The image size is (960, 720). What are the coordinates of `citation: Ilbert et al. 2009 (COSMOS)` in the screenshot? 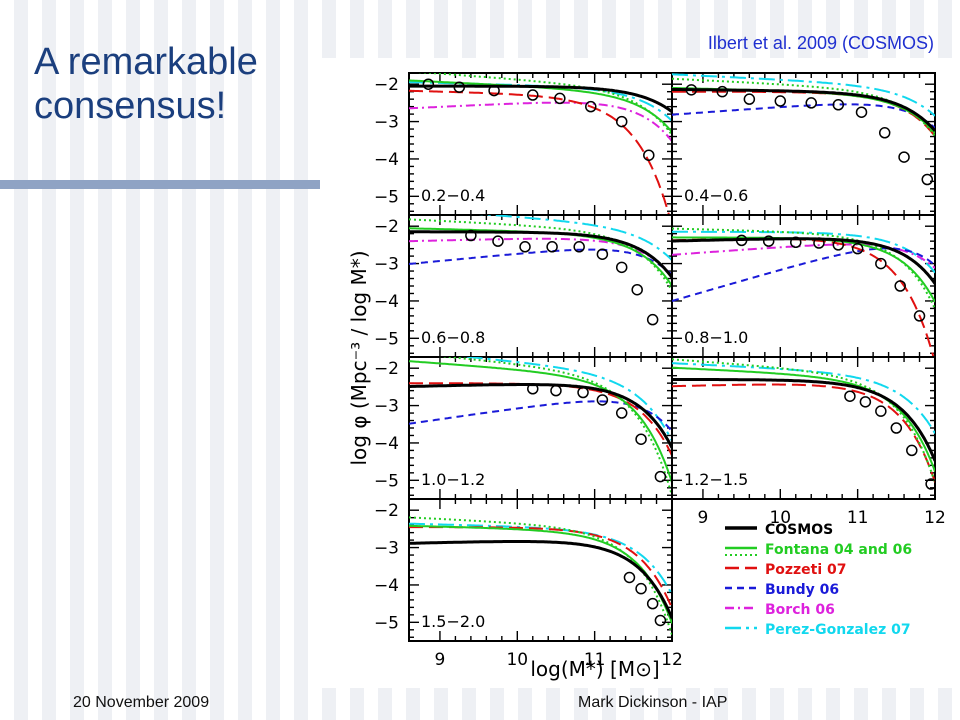 It's located at (820, 43).